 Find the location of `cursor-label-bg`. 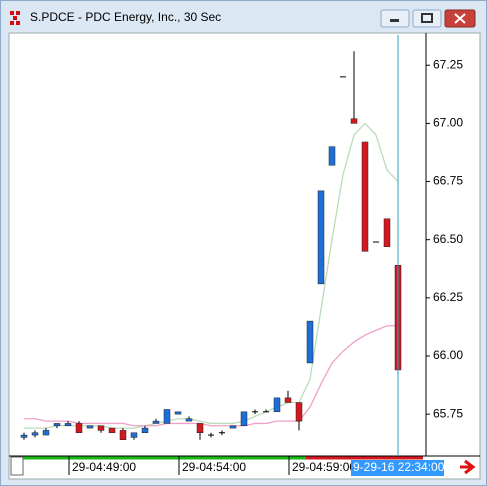

cursor-label-bg is located at coordinates (397, 468).